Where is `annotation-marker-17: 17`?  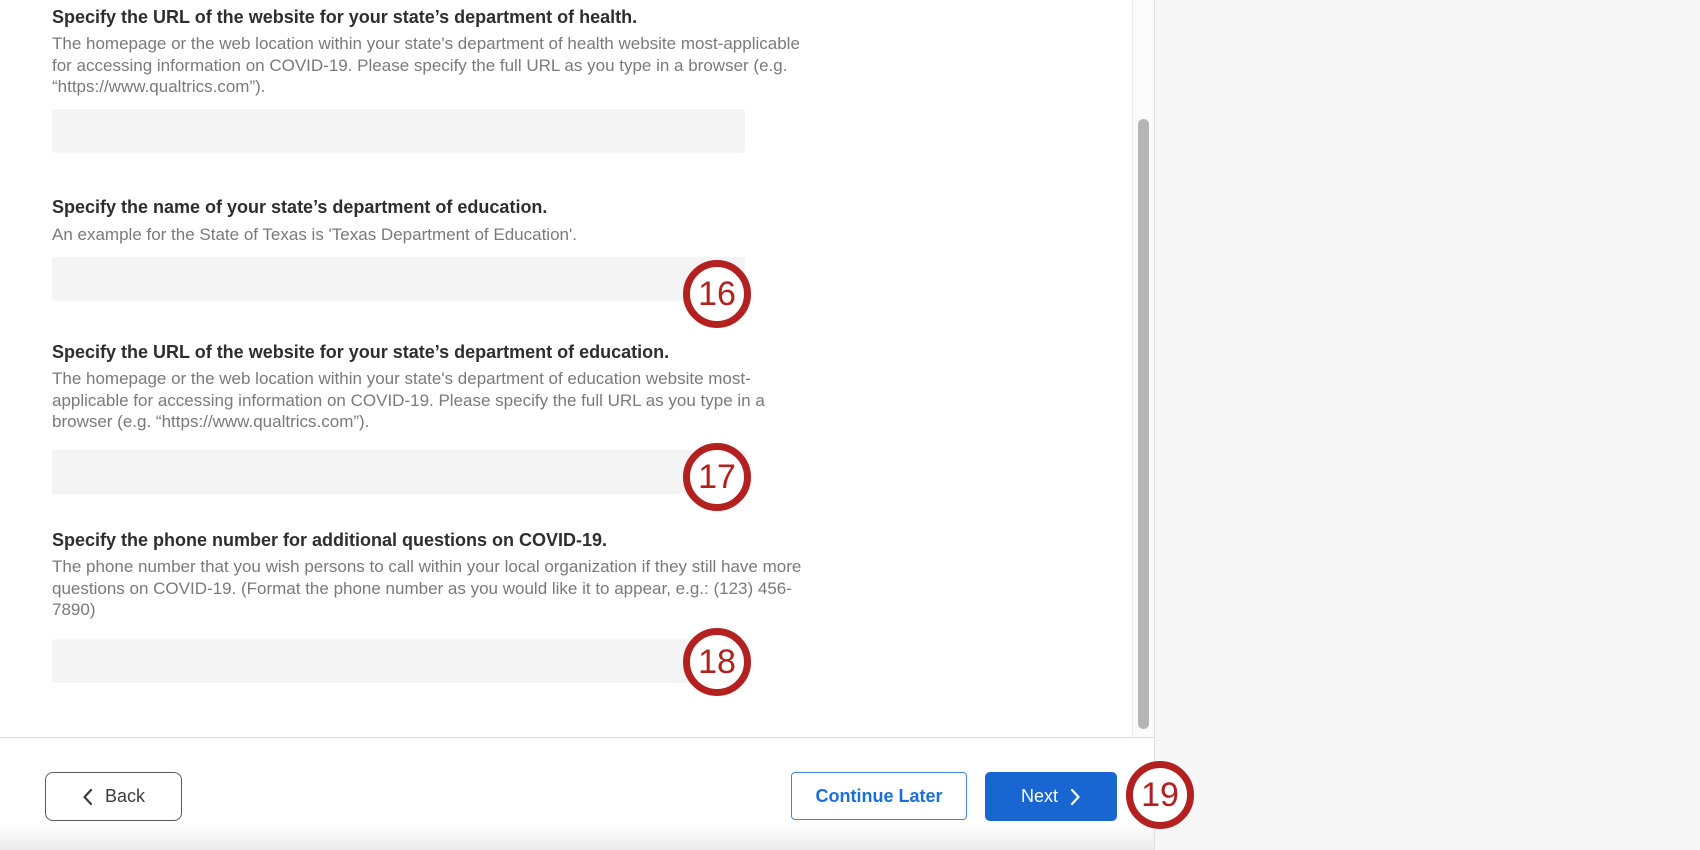 annotation-marker-17: 17 is located at coordinates (717, 477).